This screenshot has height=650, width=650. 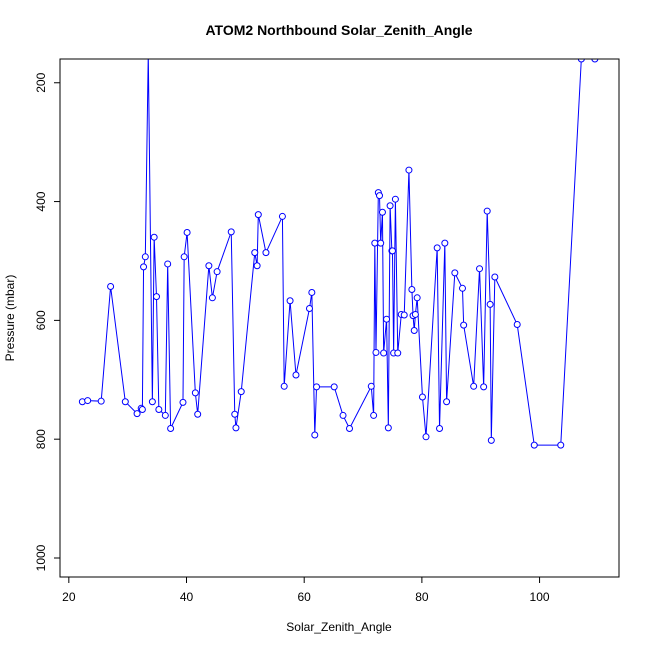 What do you see at coordinates (10, 318) in the screenshot?
I see `y-axis-label: Pressure (mbar)` at bounding box center [10, 318].